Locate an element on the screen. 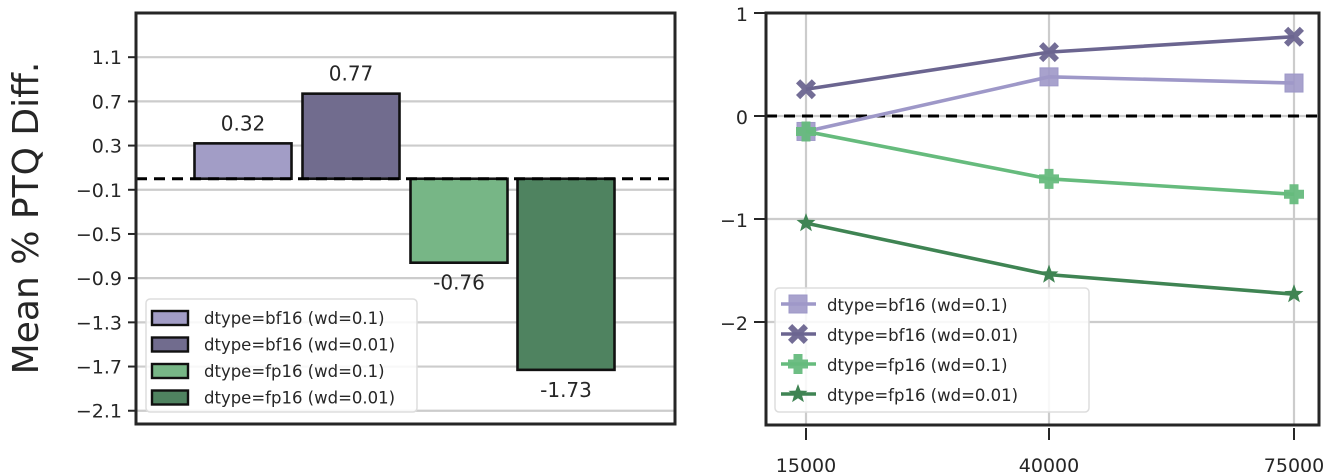 The width and height of the screenshot is (1335, 472). y-tick-label: −1 is located at coordinates (734, 221).